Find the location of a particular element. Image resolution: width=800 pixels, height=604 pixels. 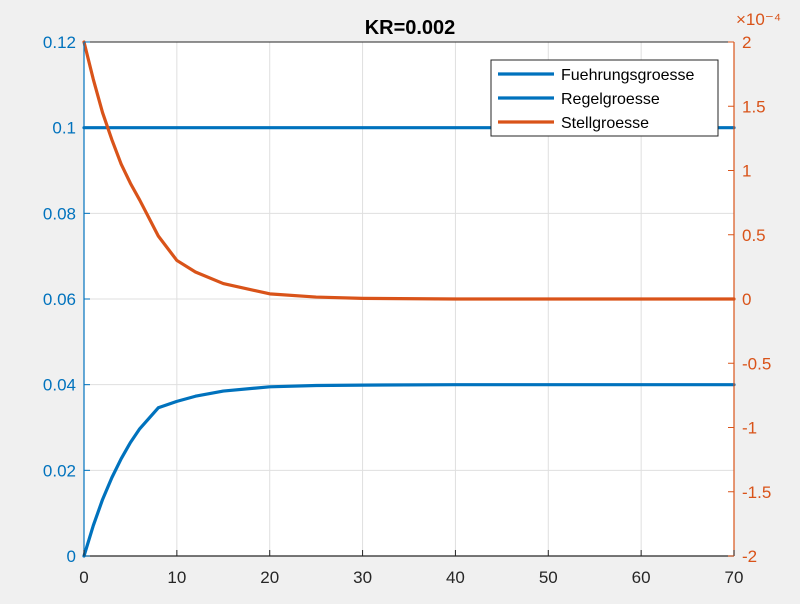

legend-label: Stellgroesse is located at coordinates (605, 123).